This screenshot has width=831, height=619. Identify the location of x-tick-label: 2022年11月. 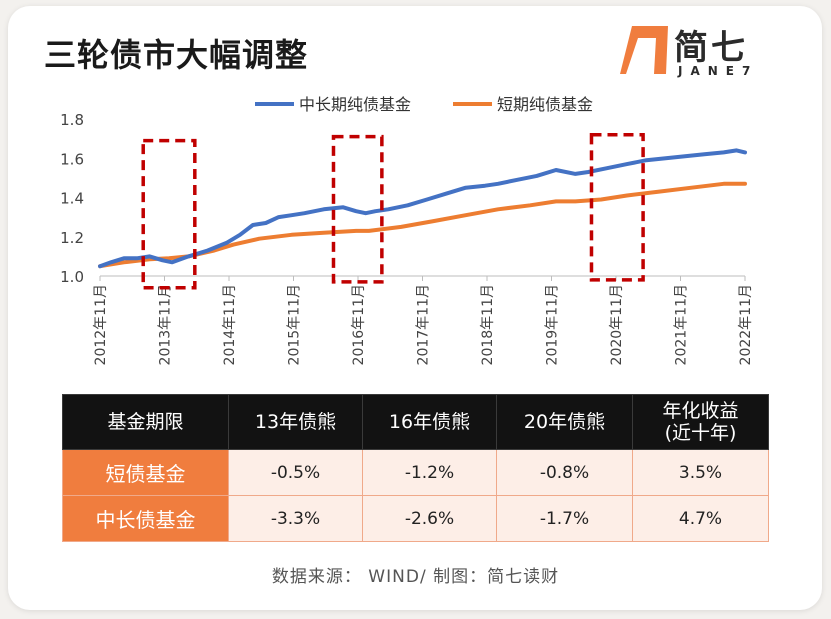
(746, 324).